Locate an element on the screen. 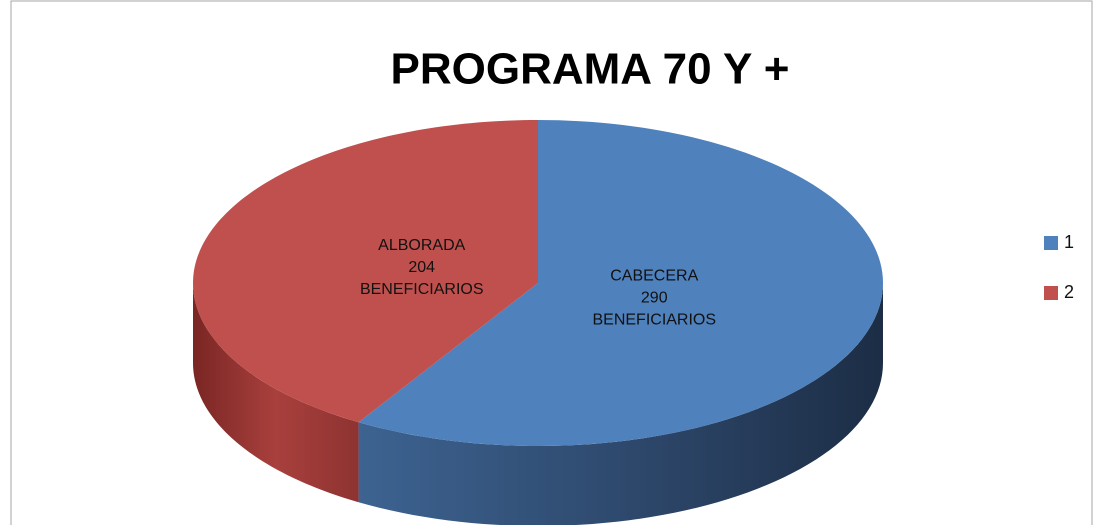 This screenshot has height=525, width=1094. pie-side is located at coordinates (276, 393).